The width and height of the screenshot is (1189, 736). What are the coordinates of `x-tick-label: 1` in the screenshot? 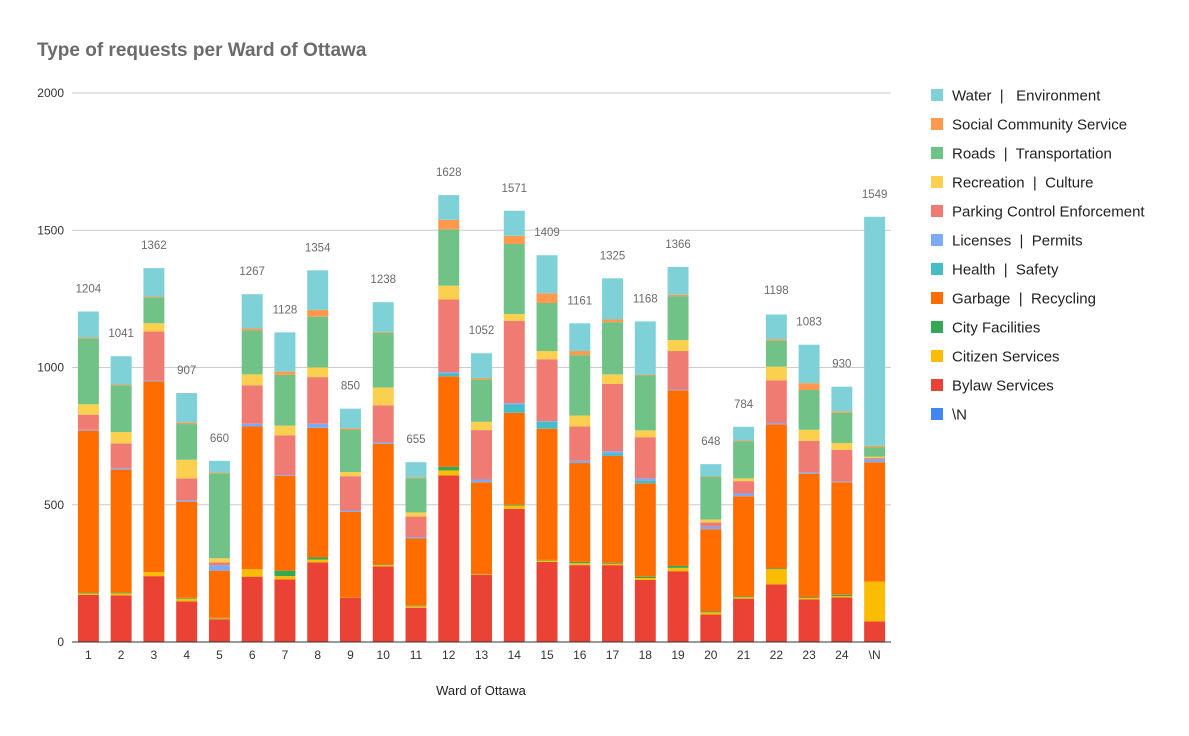 It's located at (88, 655).